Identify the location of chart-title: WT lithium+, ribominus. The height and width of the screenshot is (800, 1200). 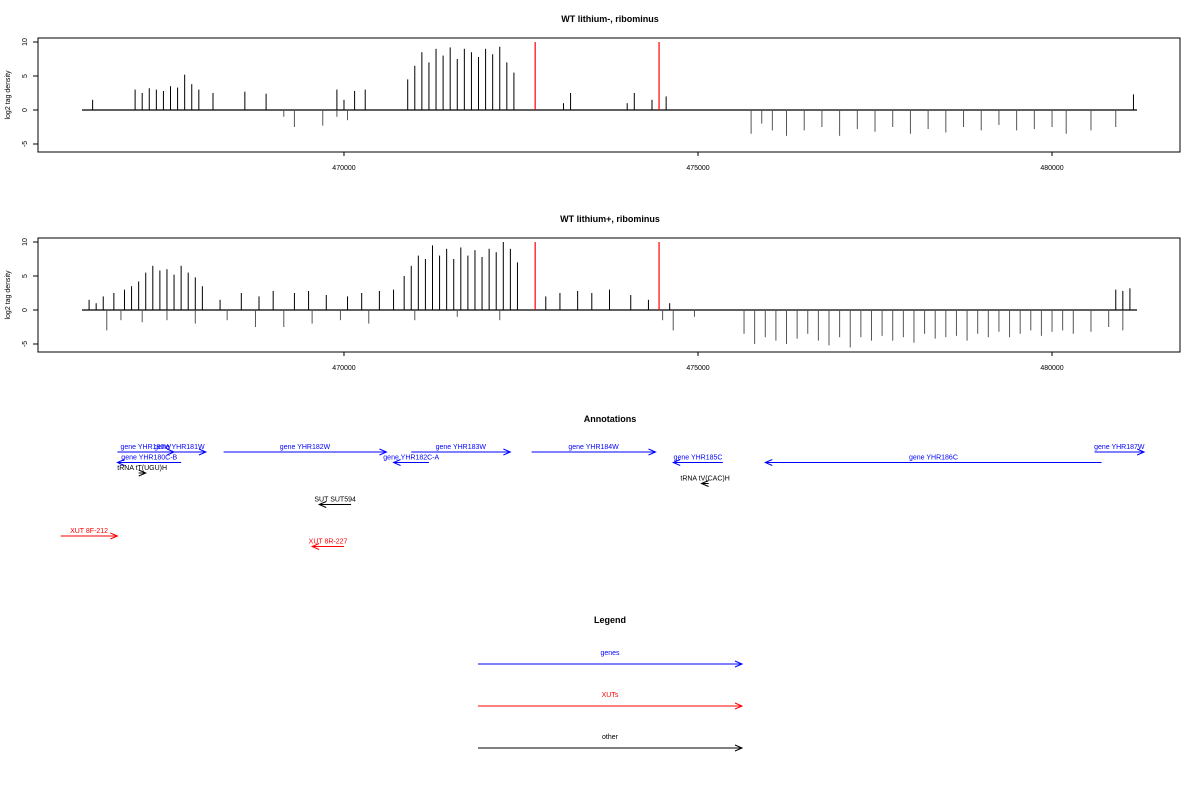
(610, 219).